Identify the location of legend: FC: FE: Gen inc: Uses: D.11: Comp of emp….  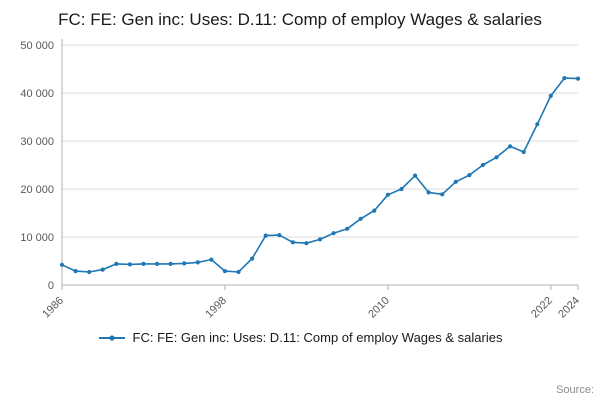
(300, 337).